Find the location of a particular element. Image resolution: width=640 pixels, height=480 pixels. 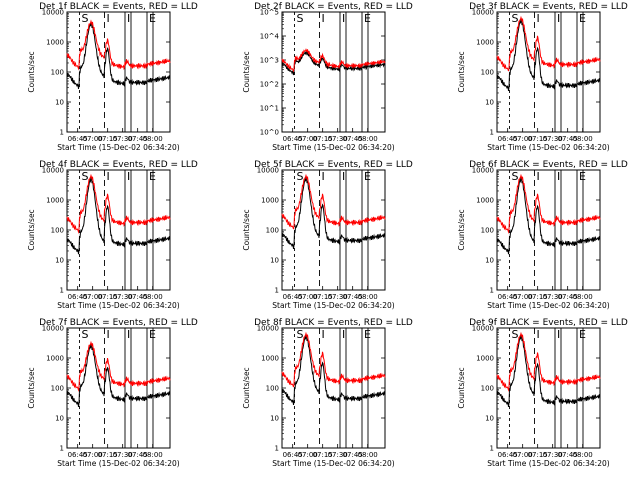

panel-title: Det 9f BLACK = Events, RED = LLD is located at coordinates (548, 323).